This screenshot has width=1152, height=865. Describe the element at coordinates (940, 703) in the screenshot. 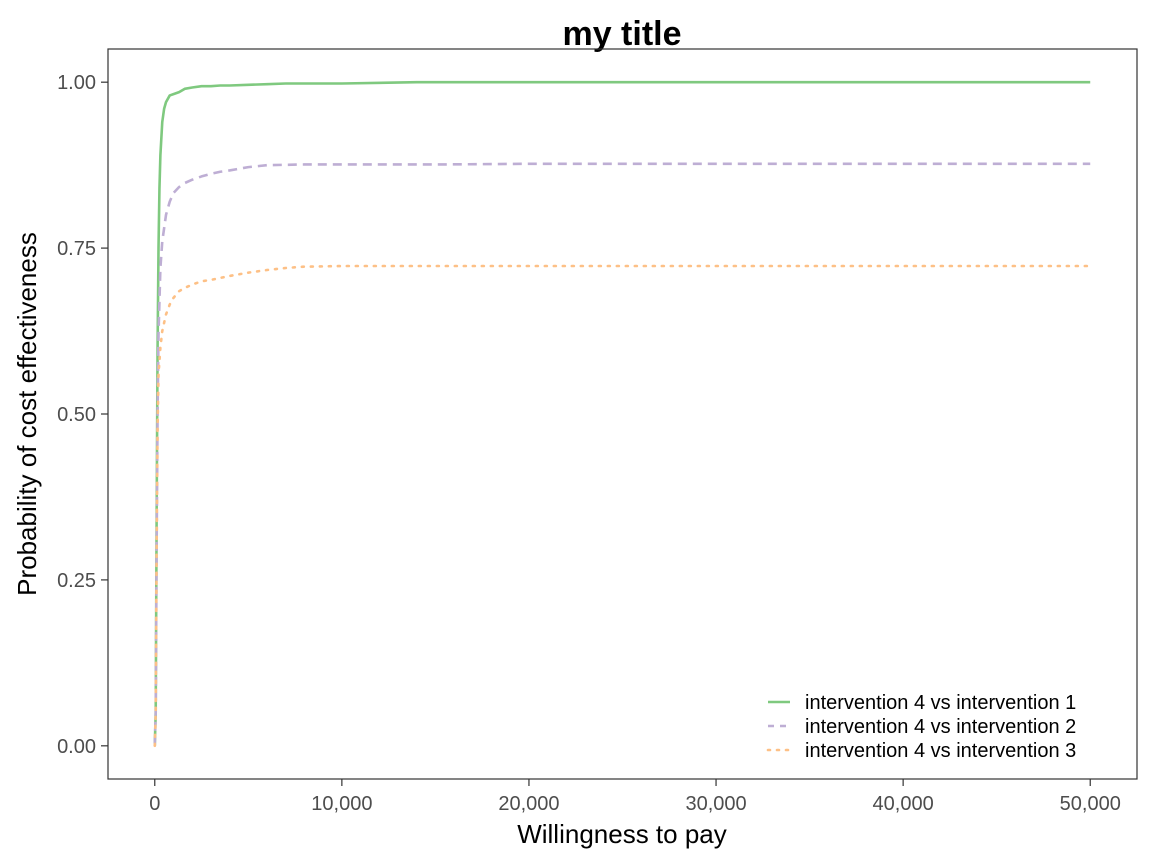

I see `legend-label-1: intervention 4 vs intervention 1` at that location.